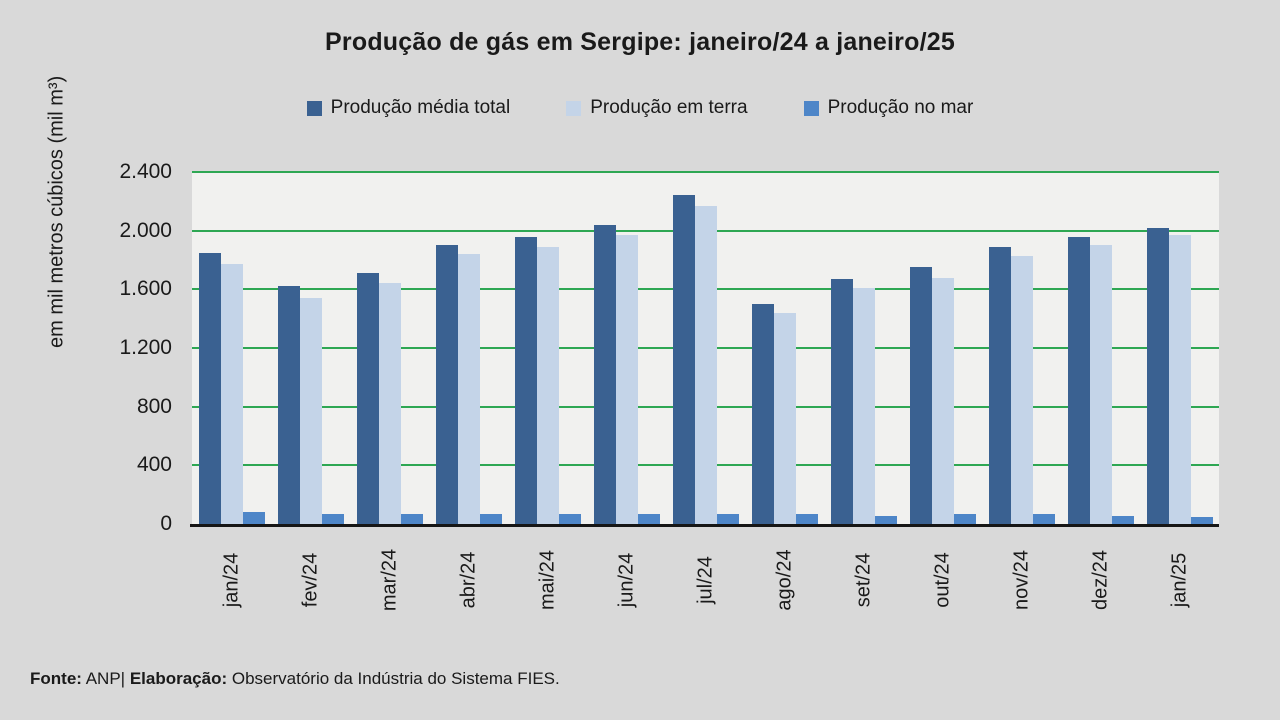 The image size is (1280, 720). I want to click on x-axis-label: jan/24, so click(231, 580).